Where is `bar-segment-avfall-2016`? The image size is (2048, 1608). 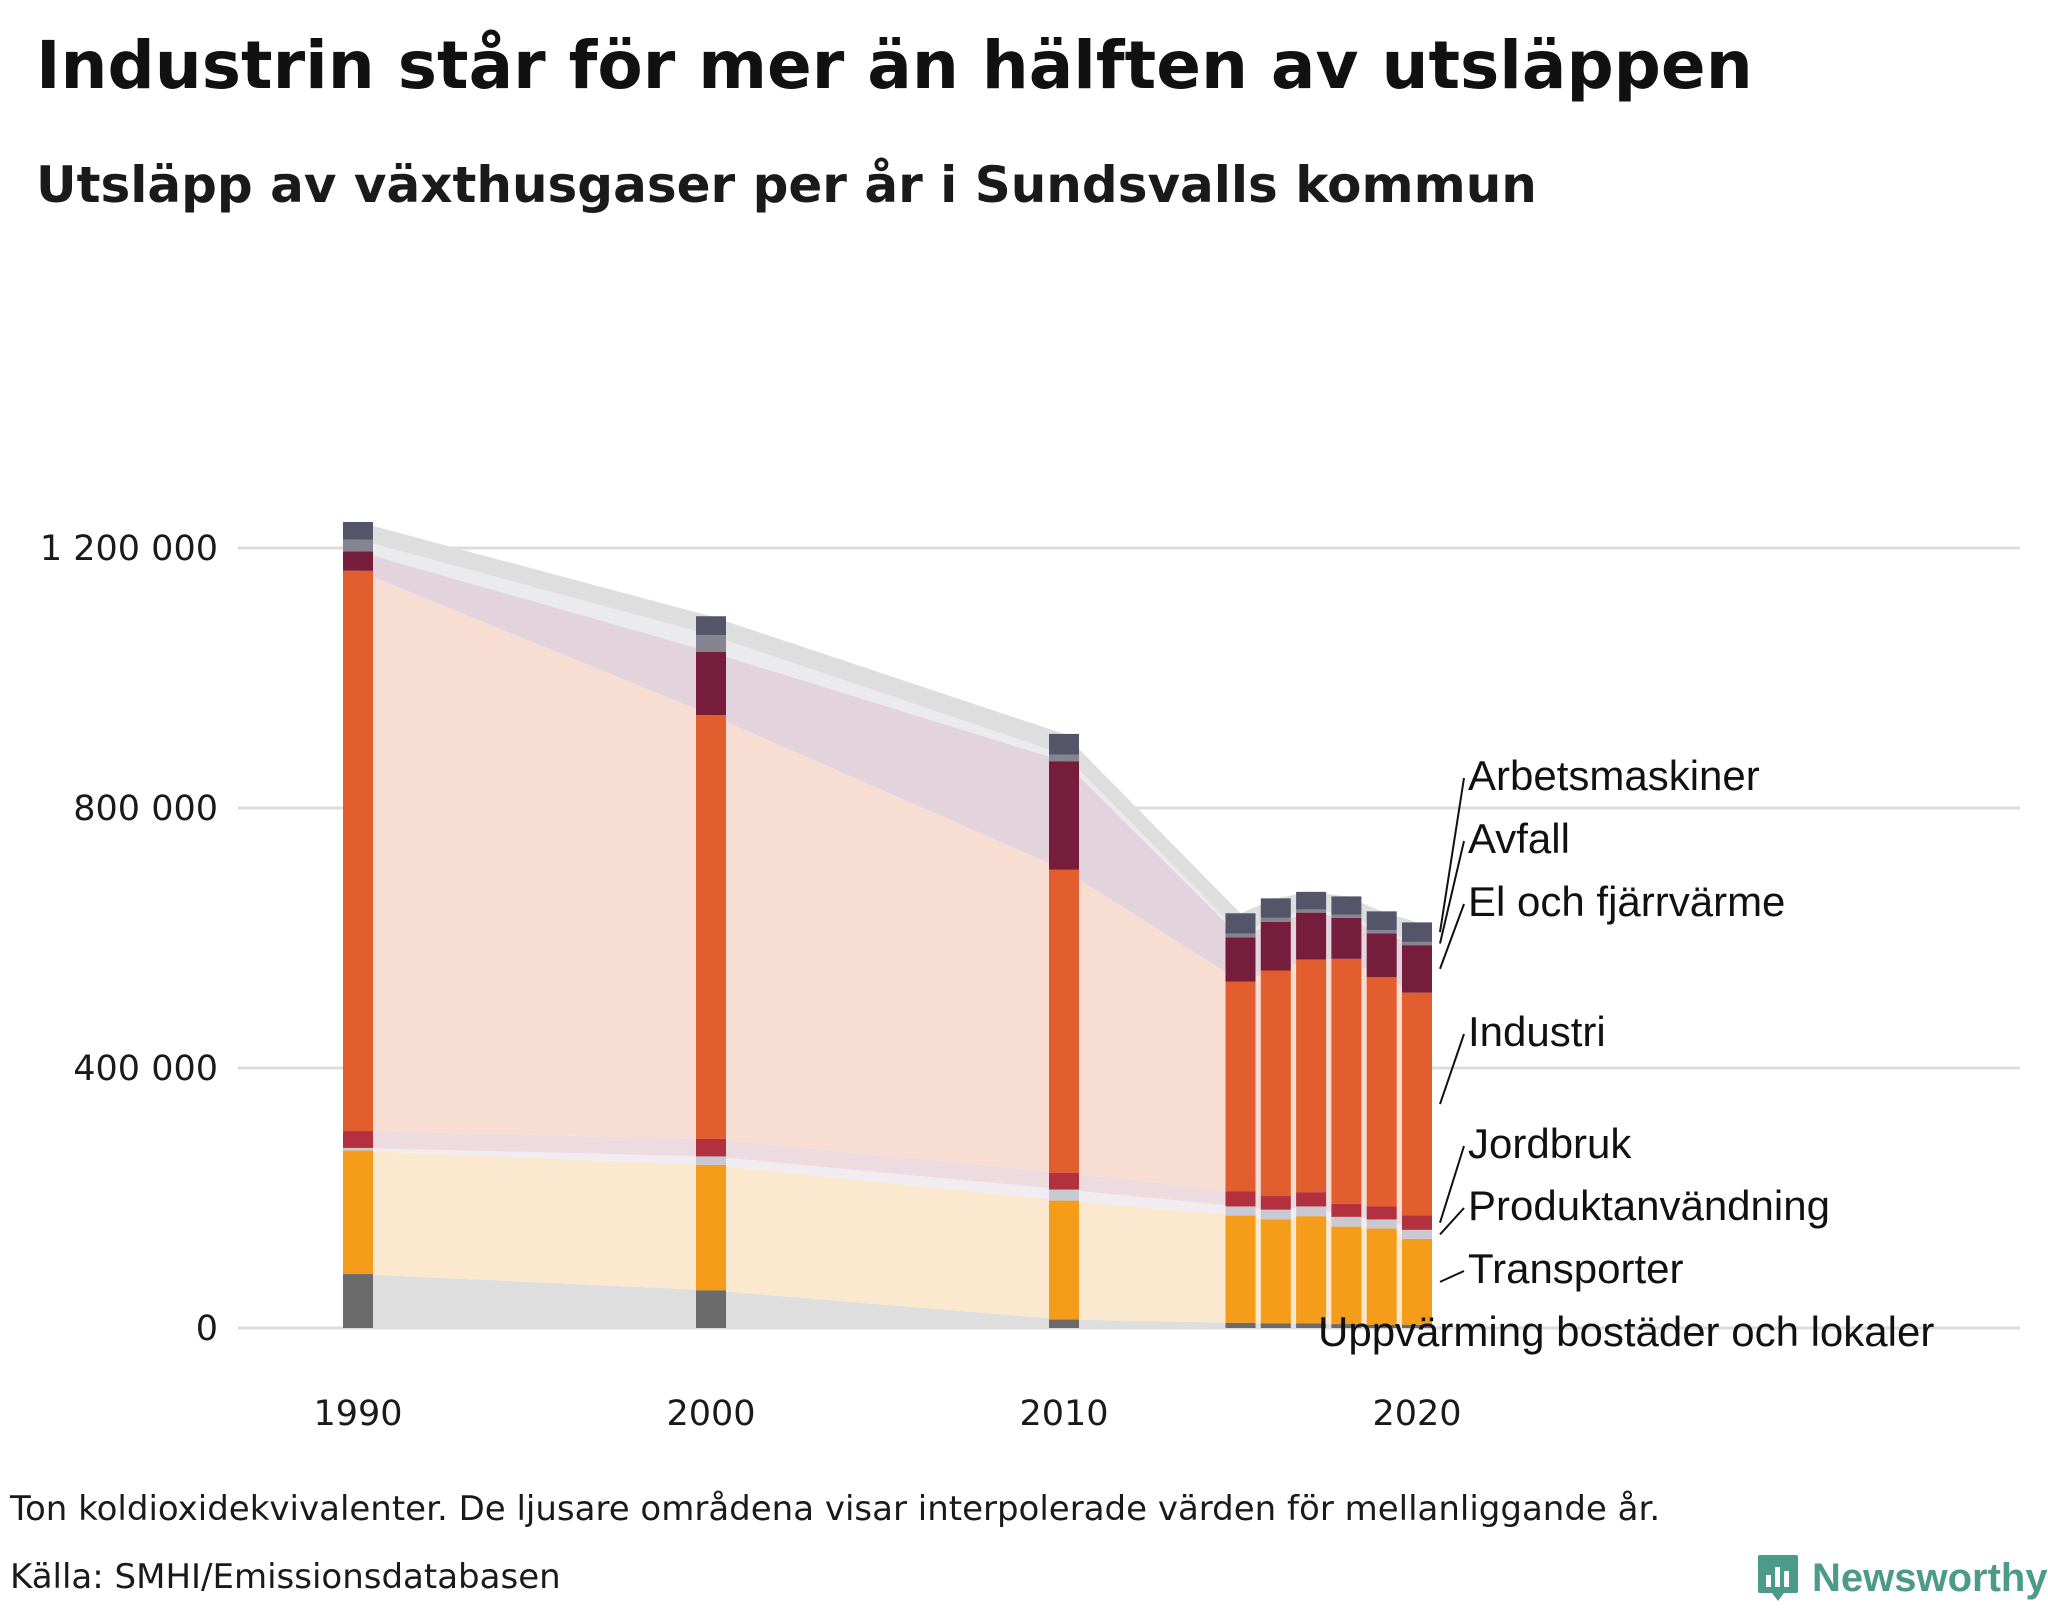 bar-segment-avfall-2016 is located at coordinates (1275, 919).